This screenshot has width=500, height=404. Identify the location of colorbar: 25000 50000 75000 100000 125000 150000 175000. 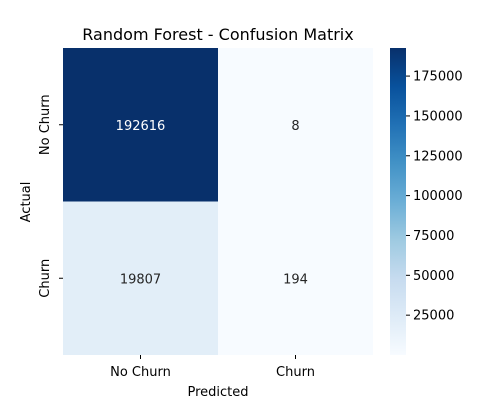
(426, 201).